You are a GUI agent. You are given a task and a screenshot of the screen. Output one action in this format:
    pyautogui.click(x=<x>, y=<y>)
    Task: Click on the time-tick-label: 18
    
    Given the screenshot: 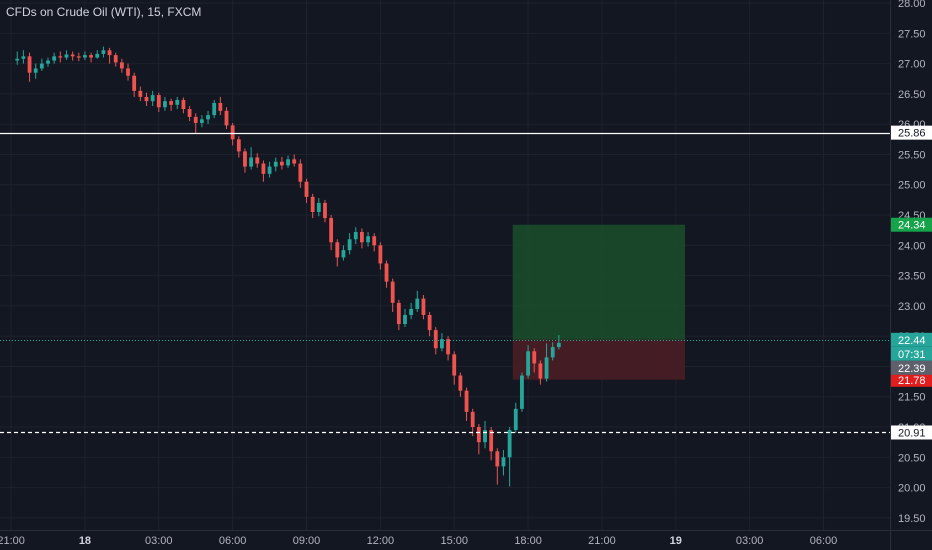 What is the action you would take?
    pyautogui.click(x=85, y=541)
    